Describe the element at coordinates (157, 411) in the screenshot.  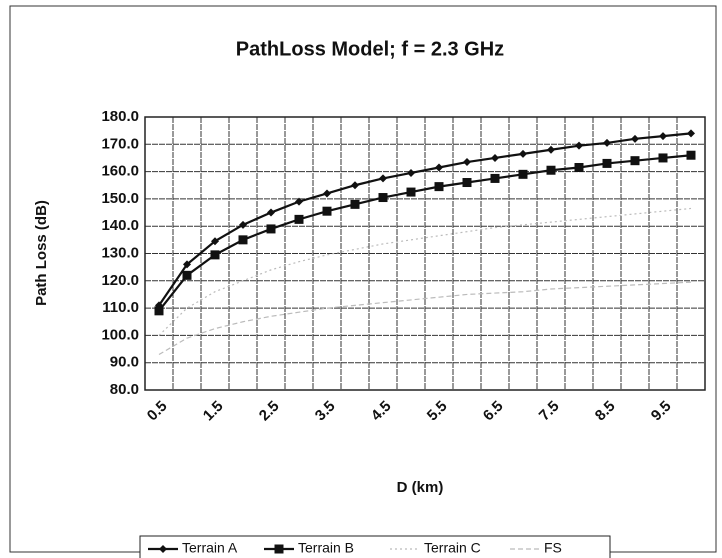
I see `x-tick-label: 0.5` at that location.